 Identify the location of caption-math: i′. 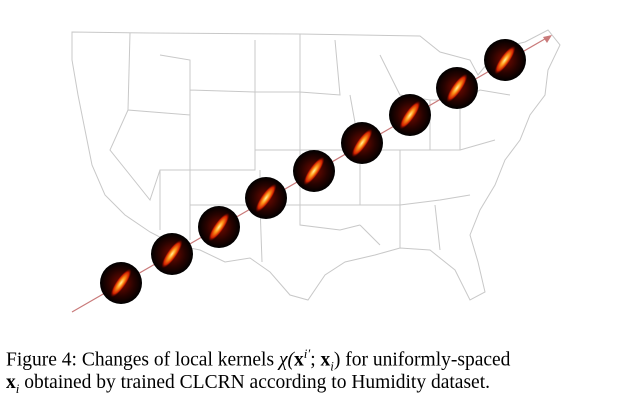
(307, 353).